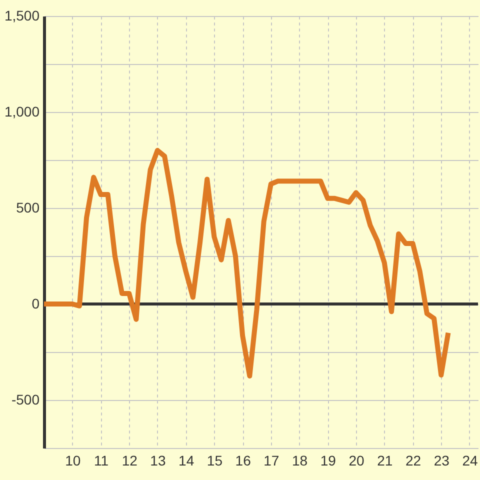  Describe the element at coordinates (385, 460) in the screenshot. I see `x-tick-label: 21` at that location.